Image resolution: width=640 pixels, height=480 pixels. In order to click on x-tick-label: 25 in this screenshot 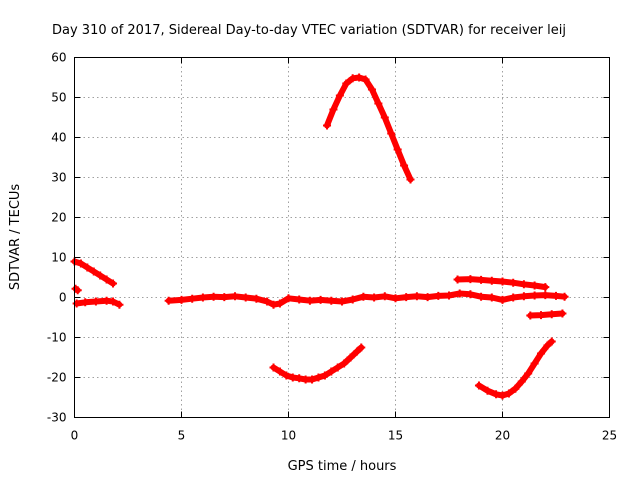, I will do `click(609, 436)`.